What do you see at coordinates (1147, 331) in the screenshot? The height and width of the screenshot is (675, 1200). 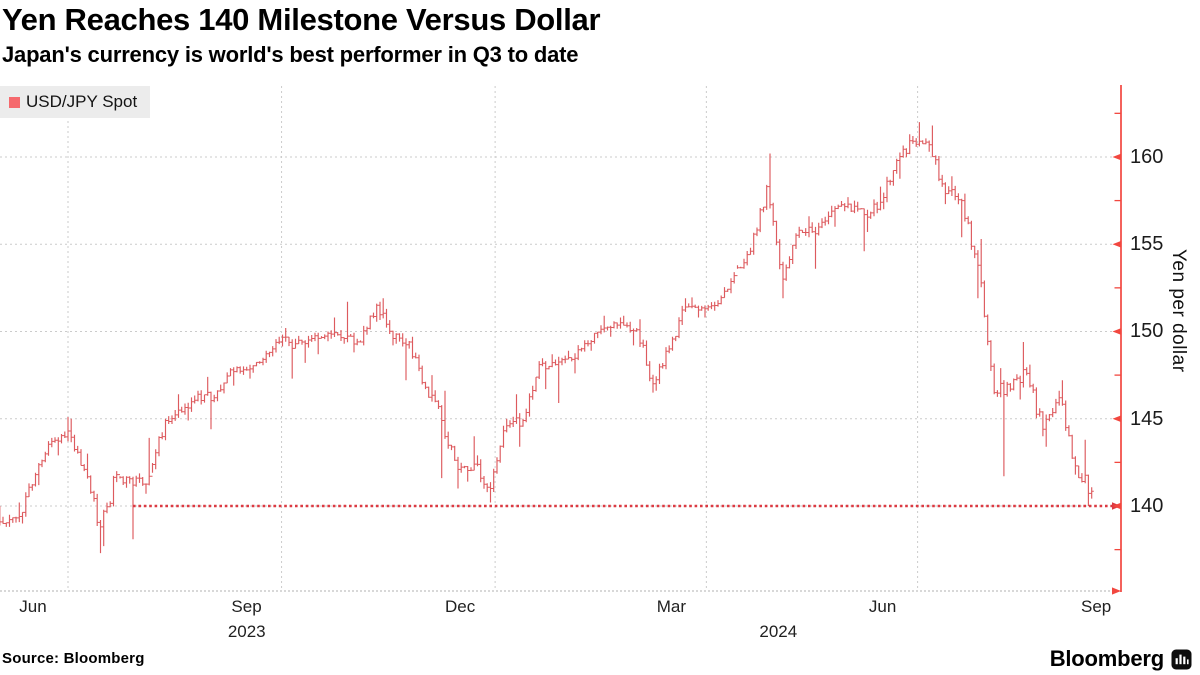 I see `y-tick-label-150: 150` at bounding box center [1147, 331].